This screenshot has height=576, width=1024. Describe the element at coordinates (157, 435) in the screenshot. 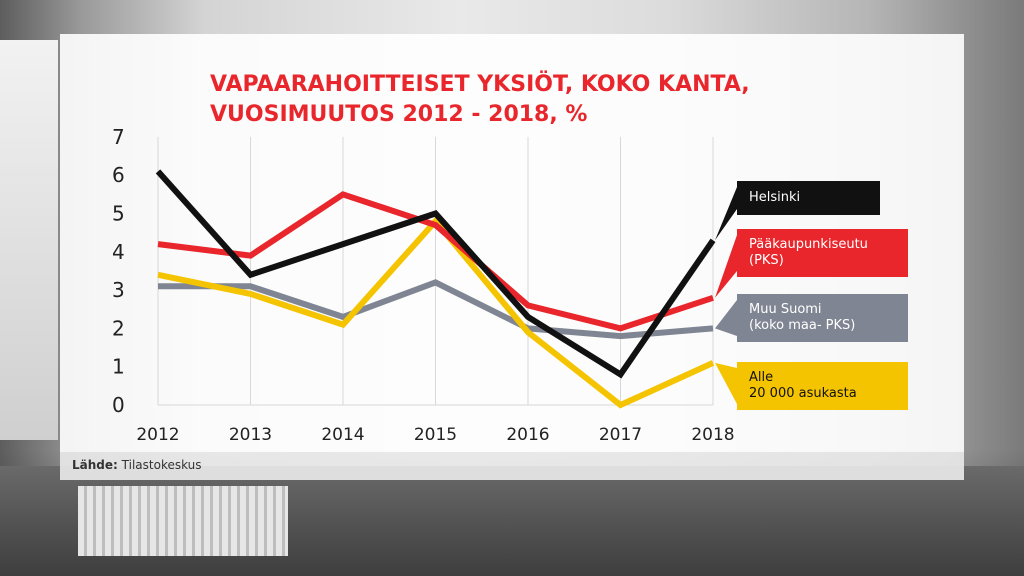

I see `x-tick-label: 2012` at that location.